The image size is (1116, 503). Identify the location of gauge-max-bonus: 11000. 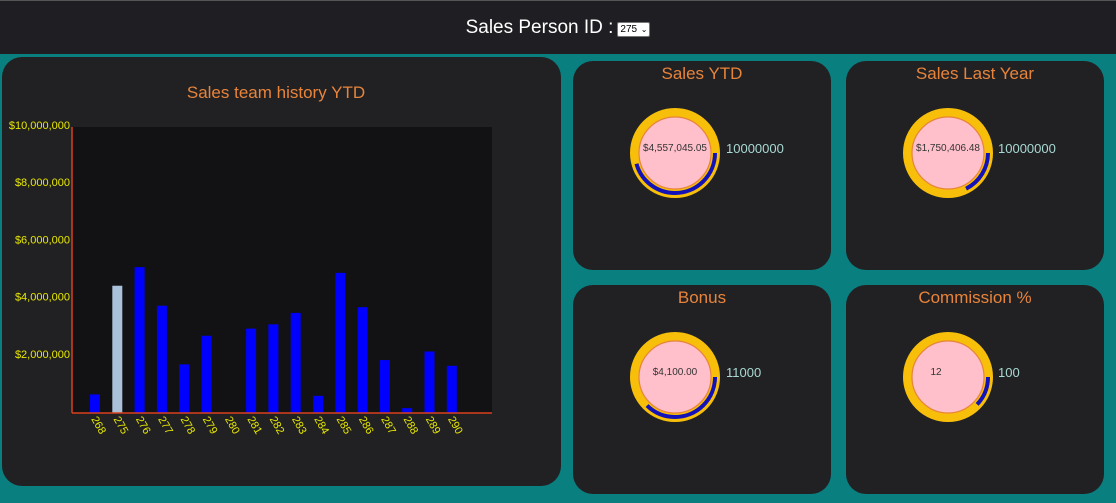
(744, 372).